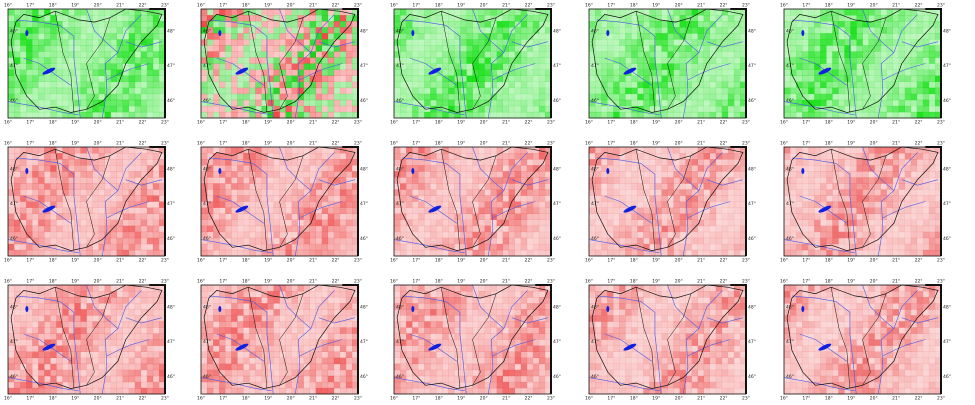 This screenshot has height=405, width=975. What do you see at coordinates (220, 32) in the screenshot?
I see `lake` at bounding box center [220, 32].